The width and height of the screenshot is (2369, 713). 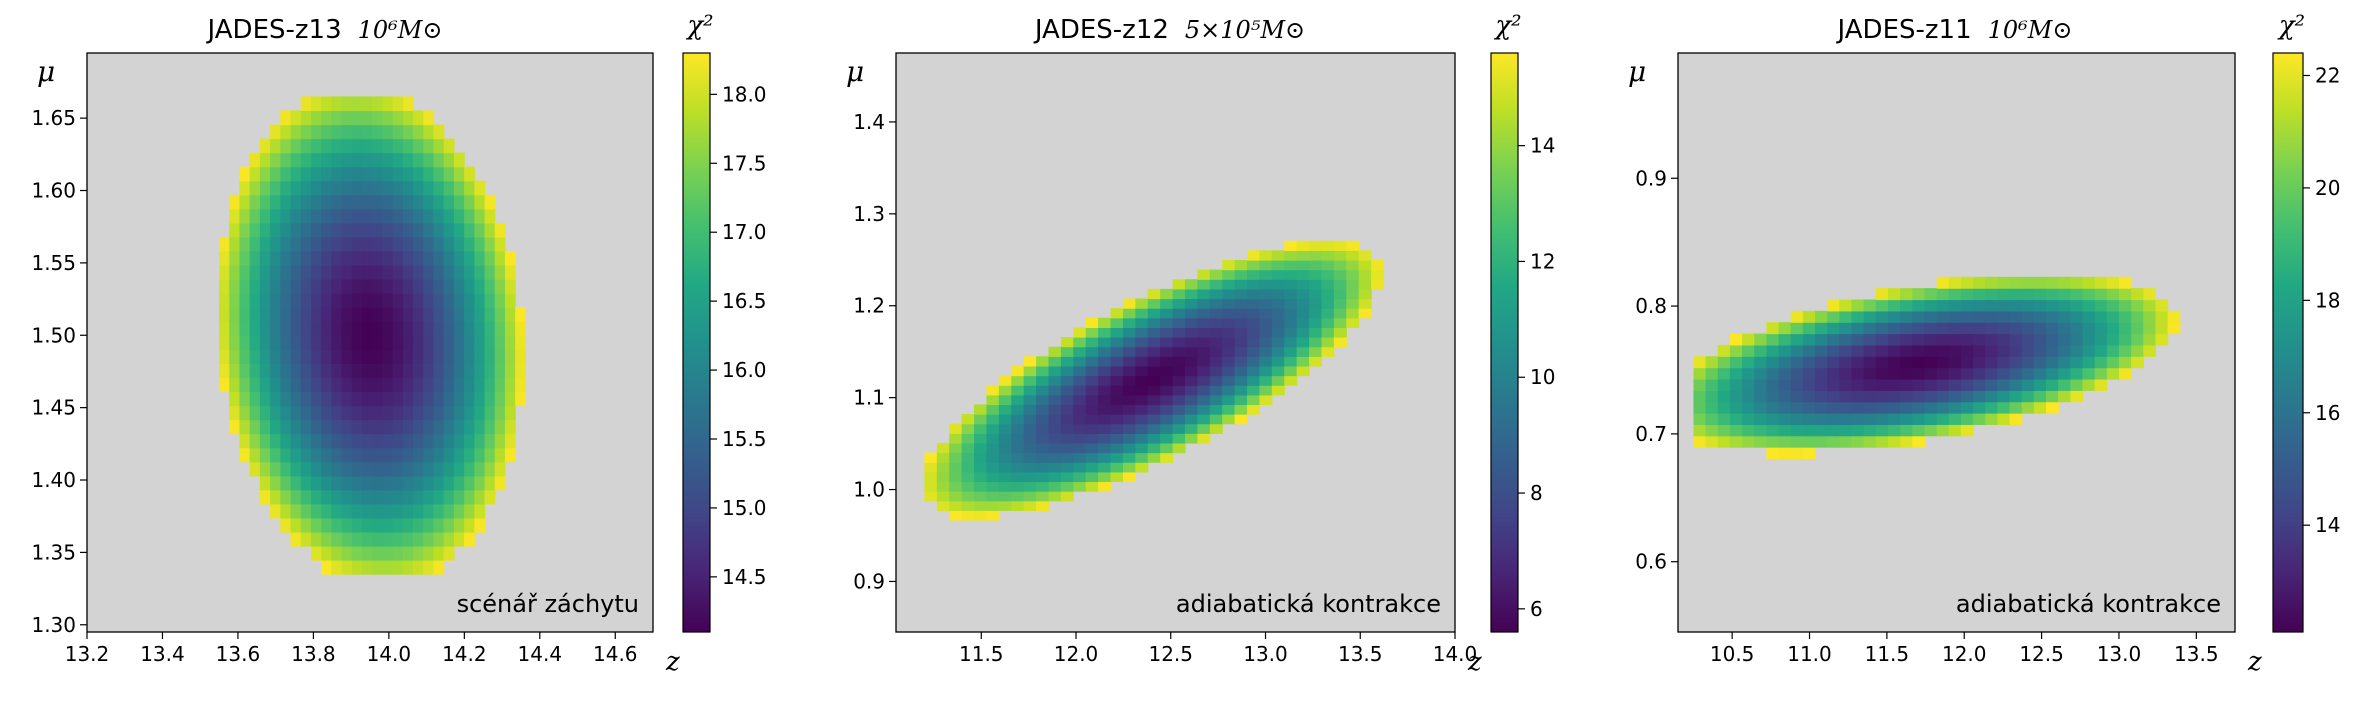 I want to click on y-tick-label: 1.60, so click(x=53, y=191).